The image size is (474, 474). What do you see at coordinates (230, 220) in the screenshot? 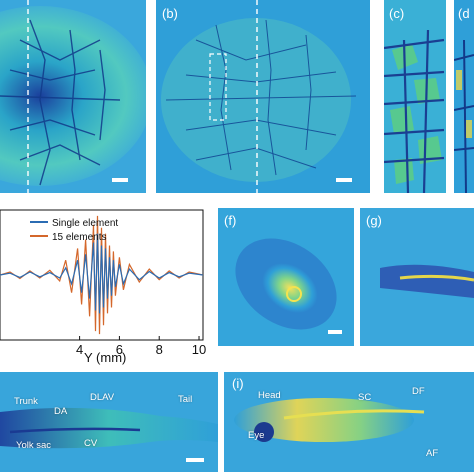
I see `panel-f-label: (f)` at bounding box center [230, 220].